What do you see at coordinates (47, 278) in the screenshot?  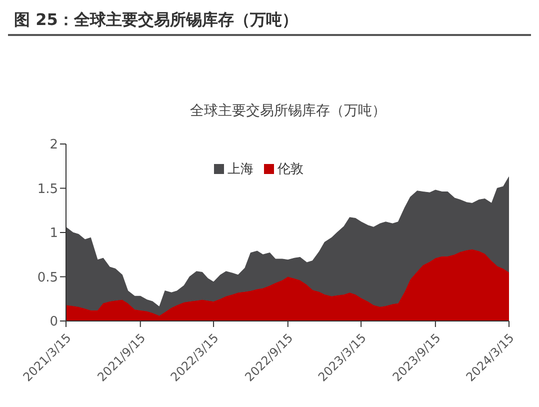 I see `y-tick-label: 0.5` at bounding box center [47, 278].